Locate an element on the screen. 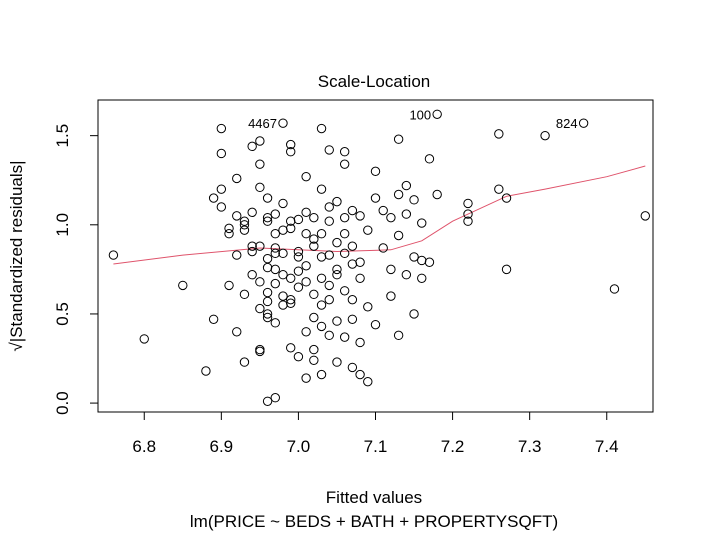  x-tick-label: 6.8 is located at coordinates (144, 446).